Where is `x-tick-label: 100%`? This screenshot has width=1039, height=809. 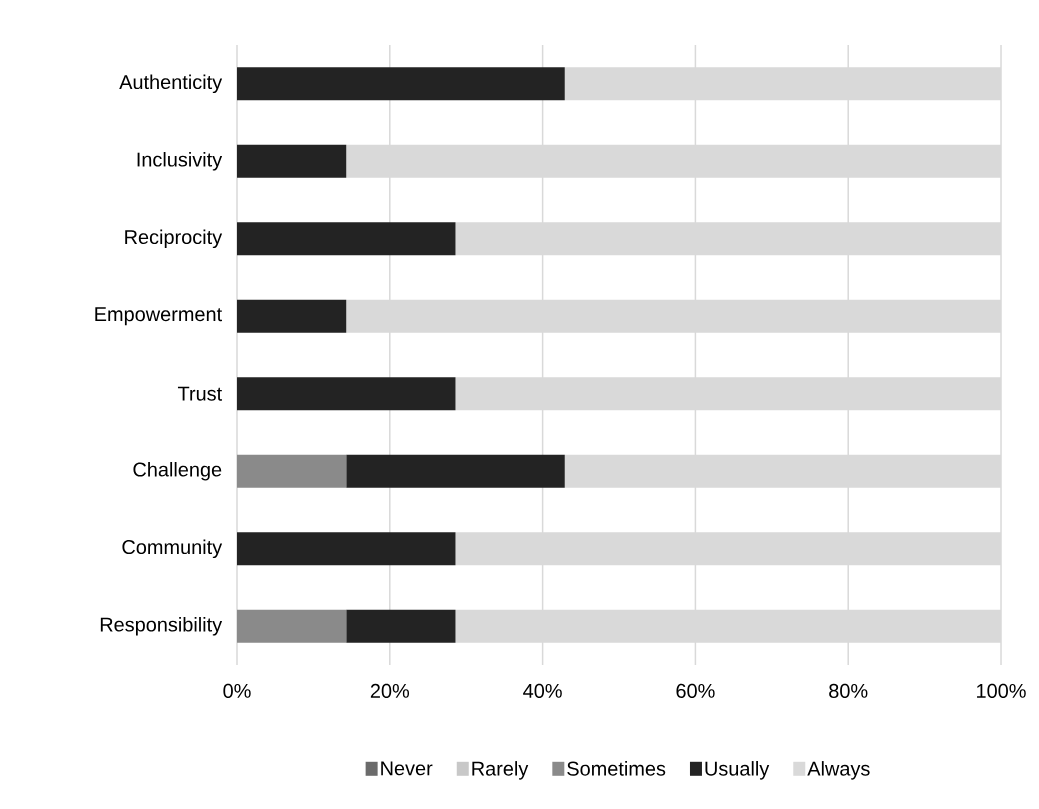
x-tick-label: 100% is located at coordinates (1001, 690).